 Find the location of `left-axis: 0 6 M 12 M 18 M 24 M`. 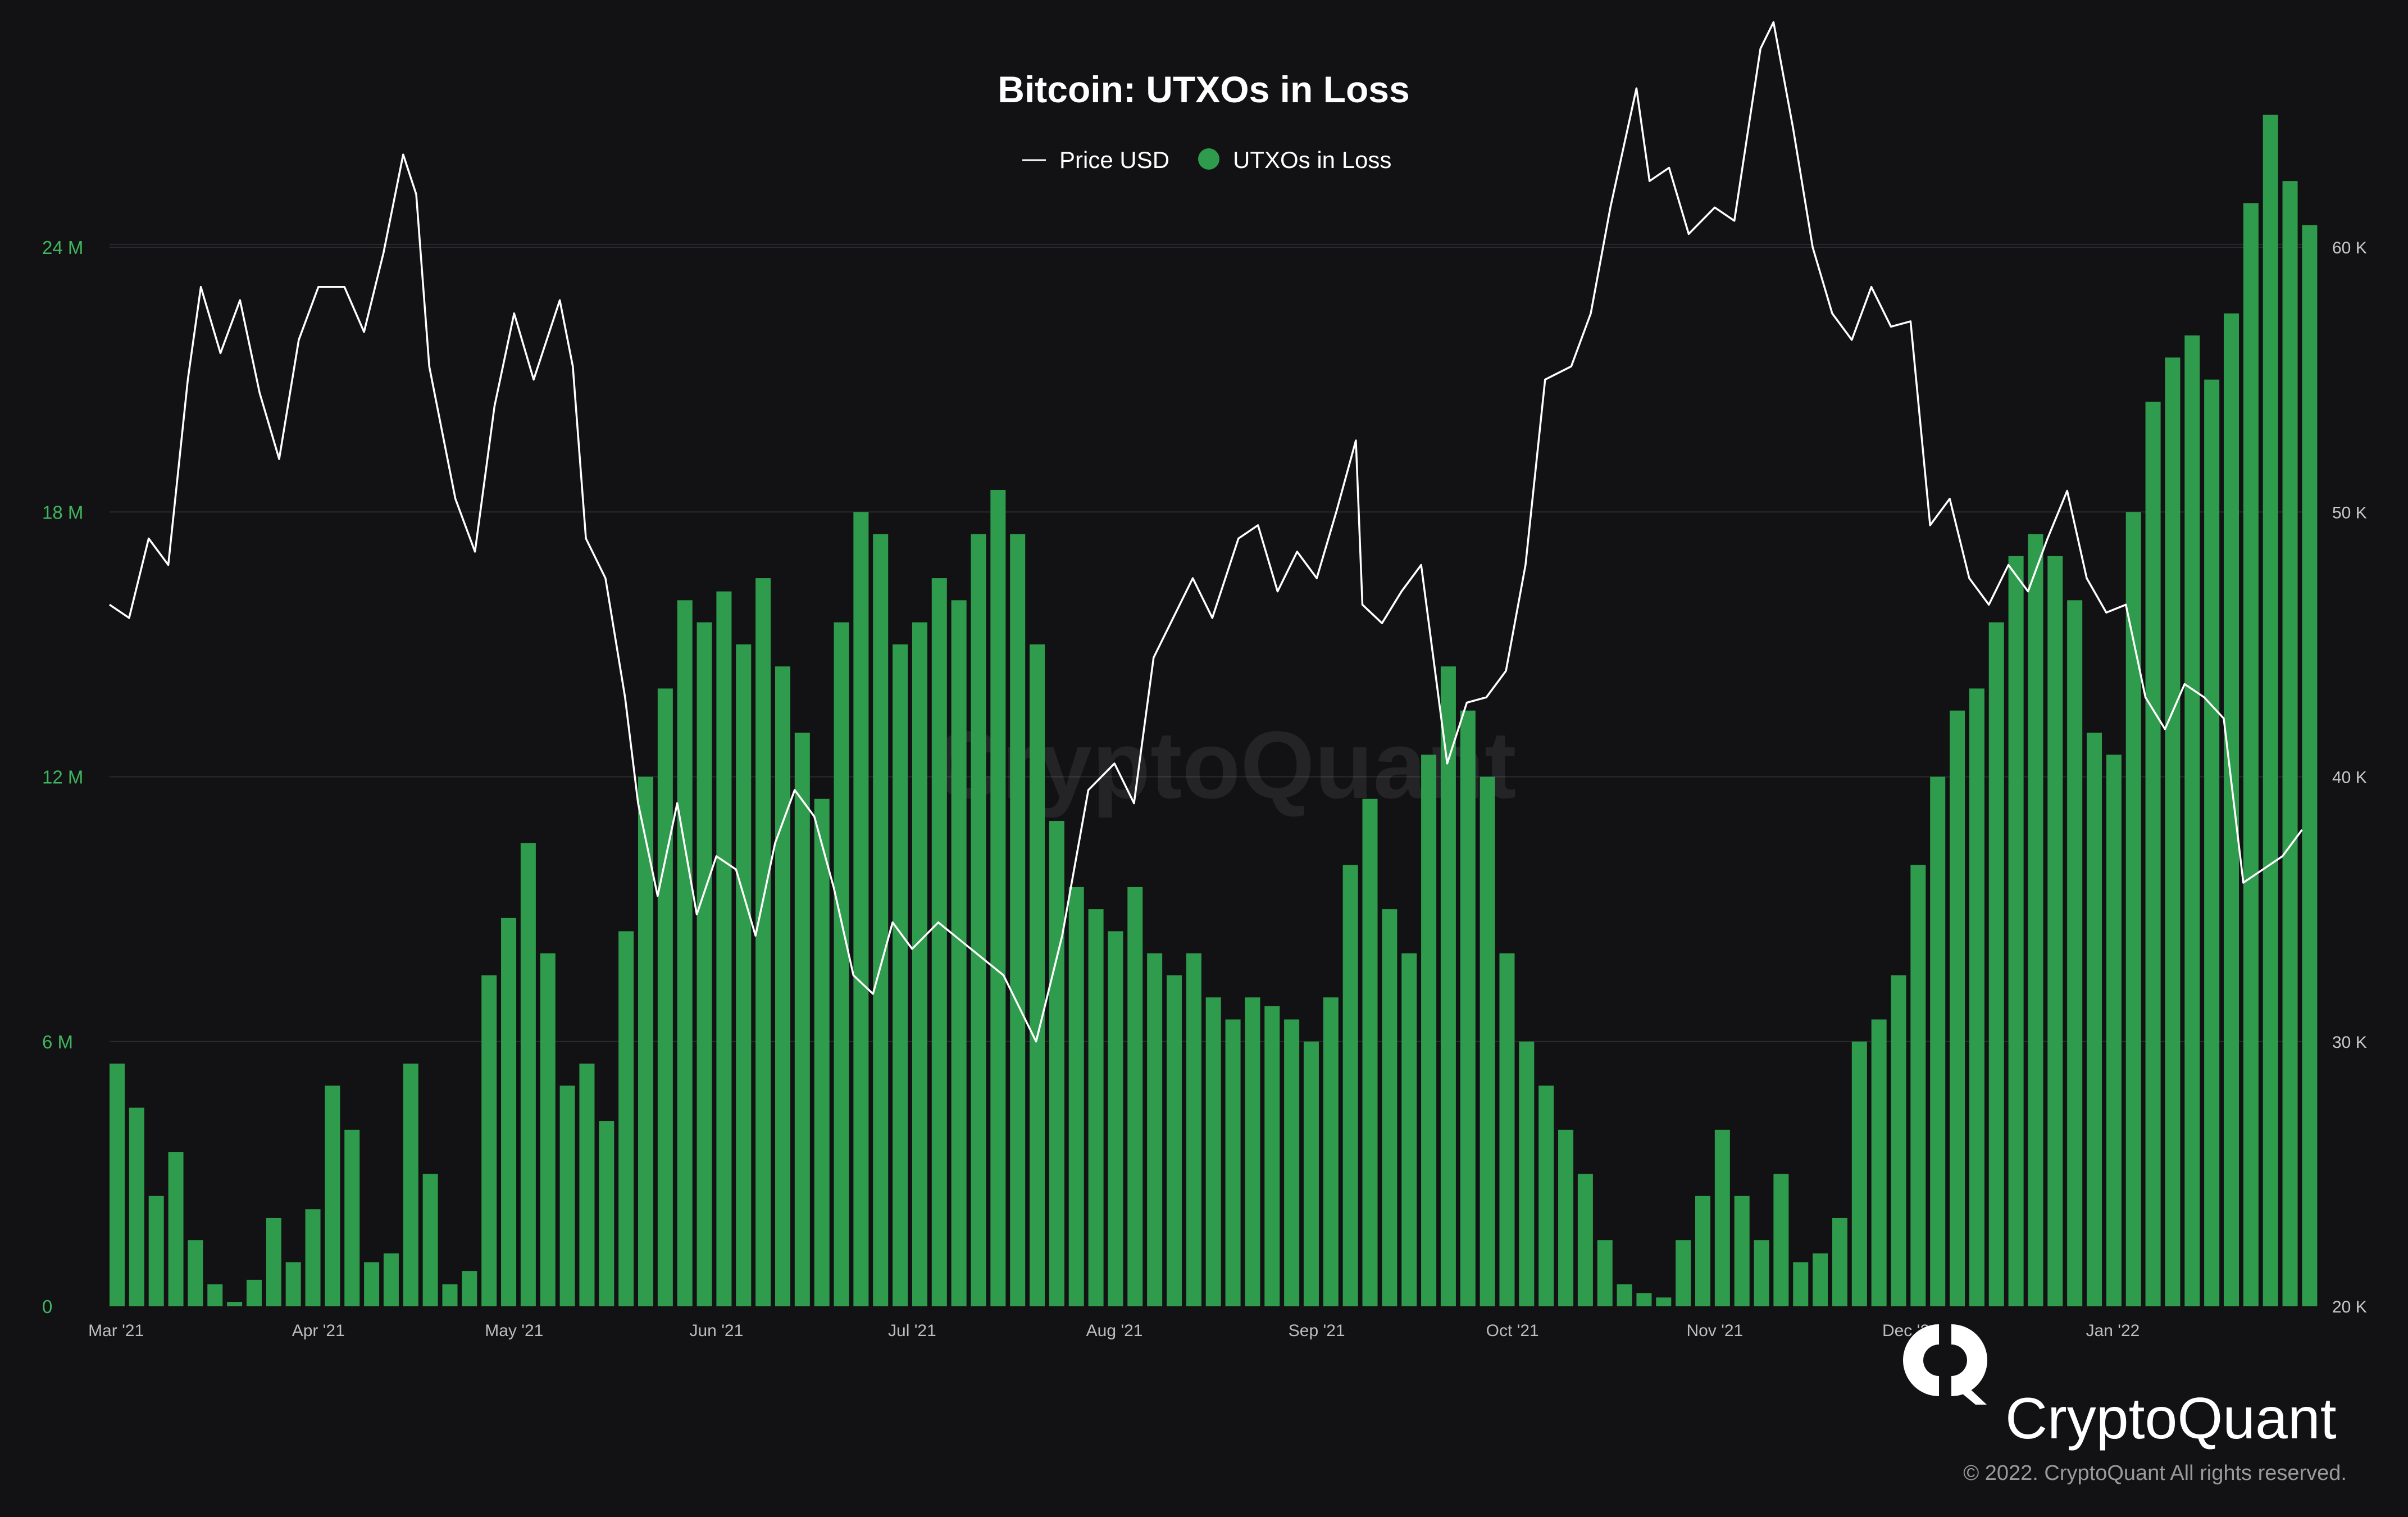

left-axis: 0 6 M 12 M 18 M 24 M is located at coordinates (62, 777).